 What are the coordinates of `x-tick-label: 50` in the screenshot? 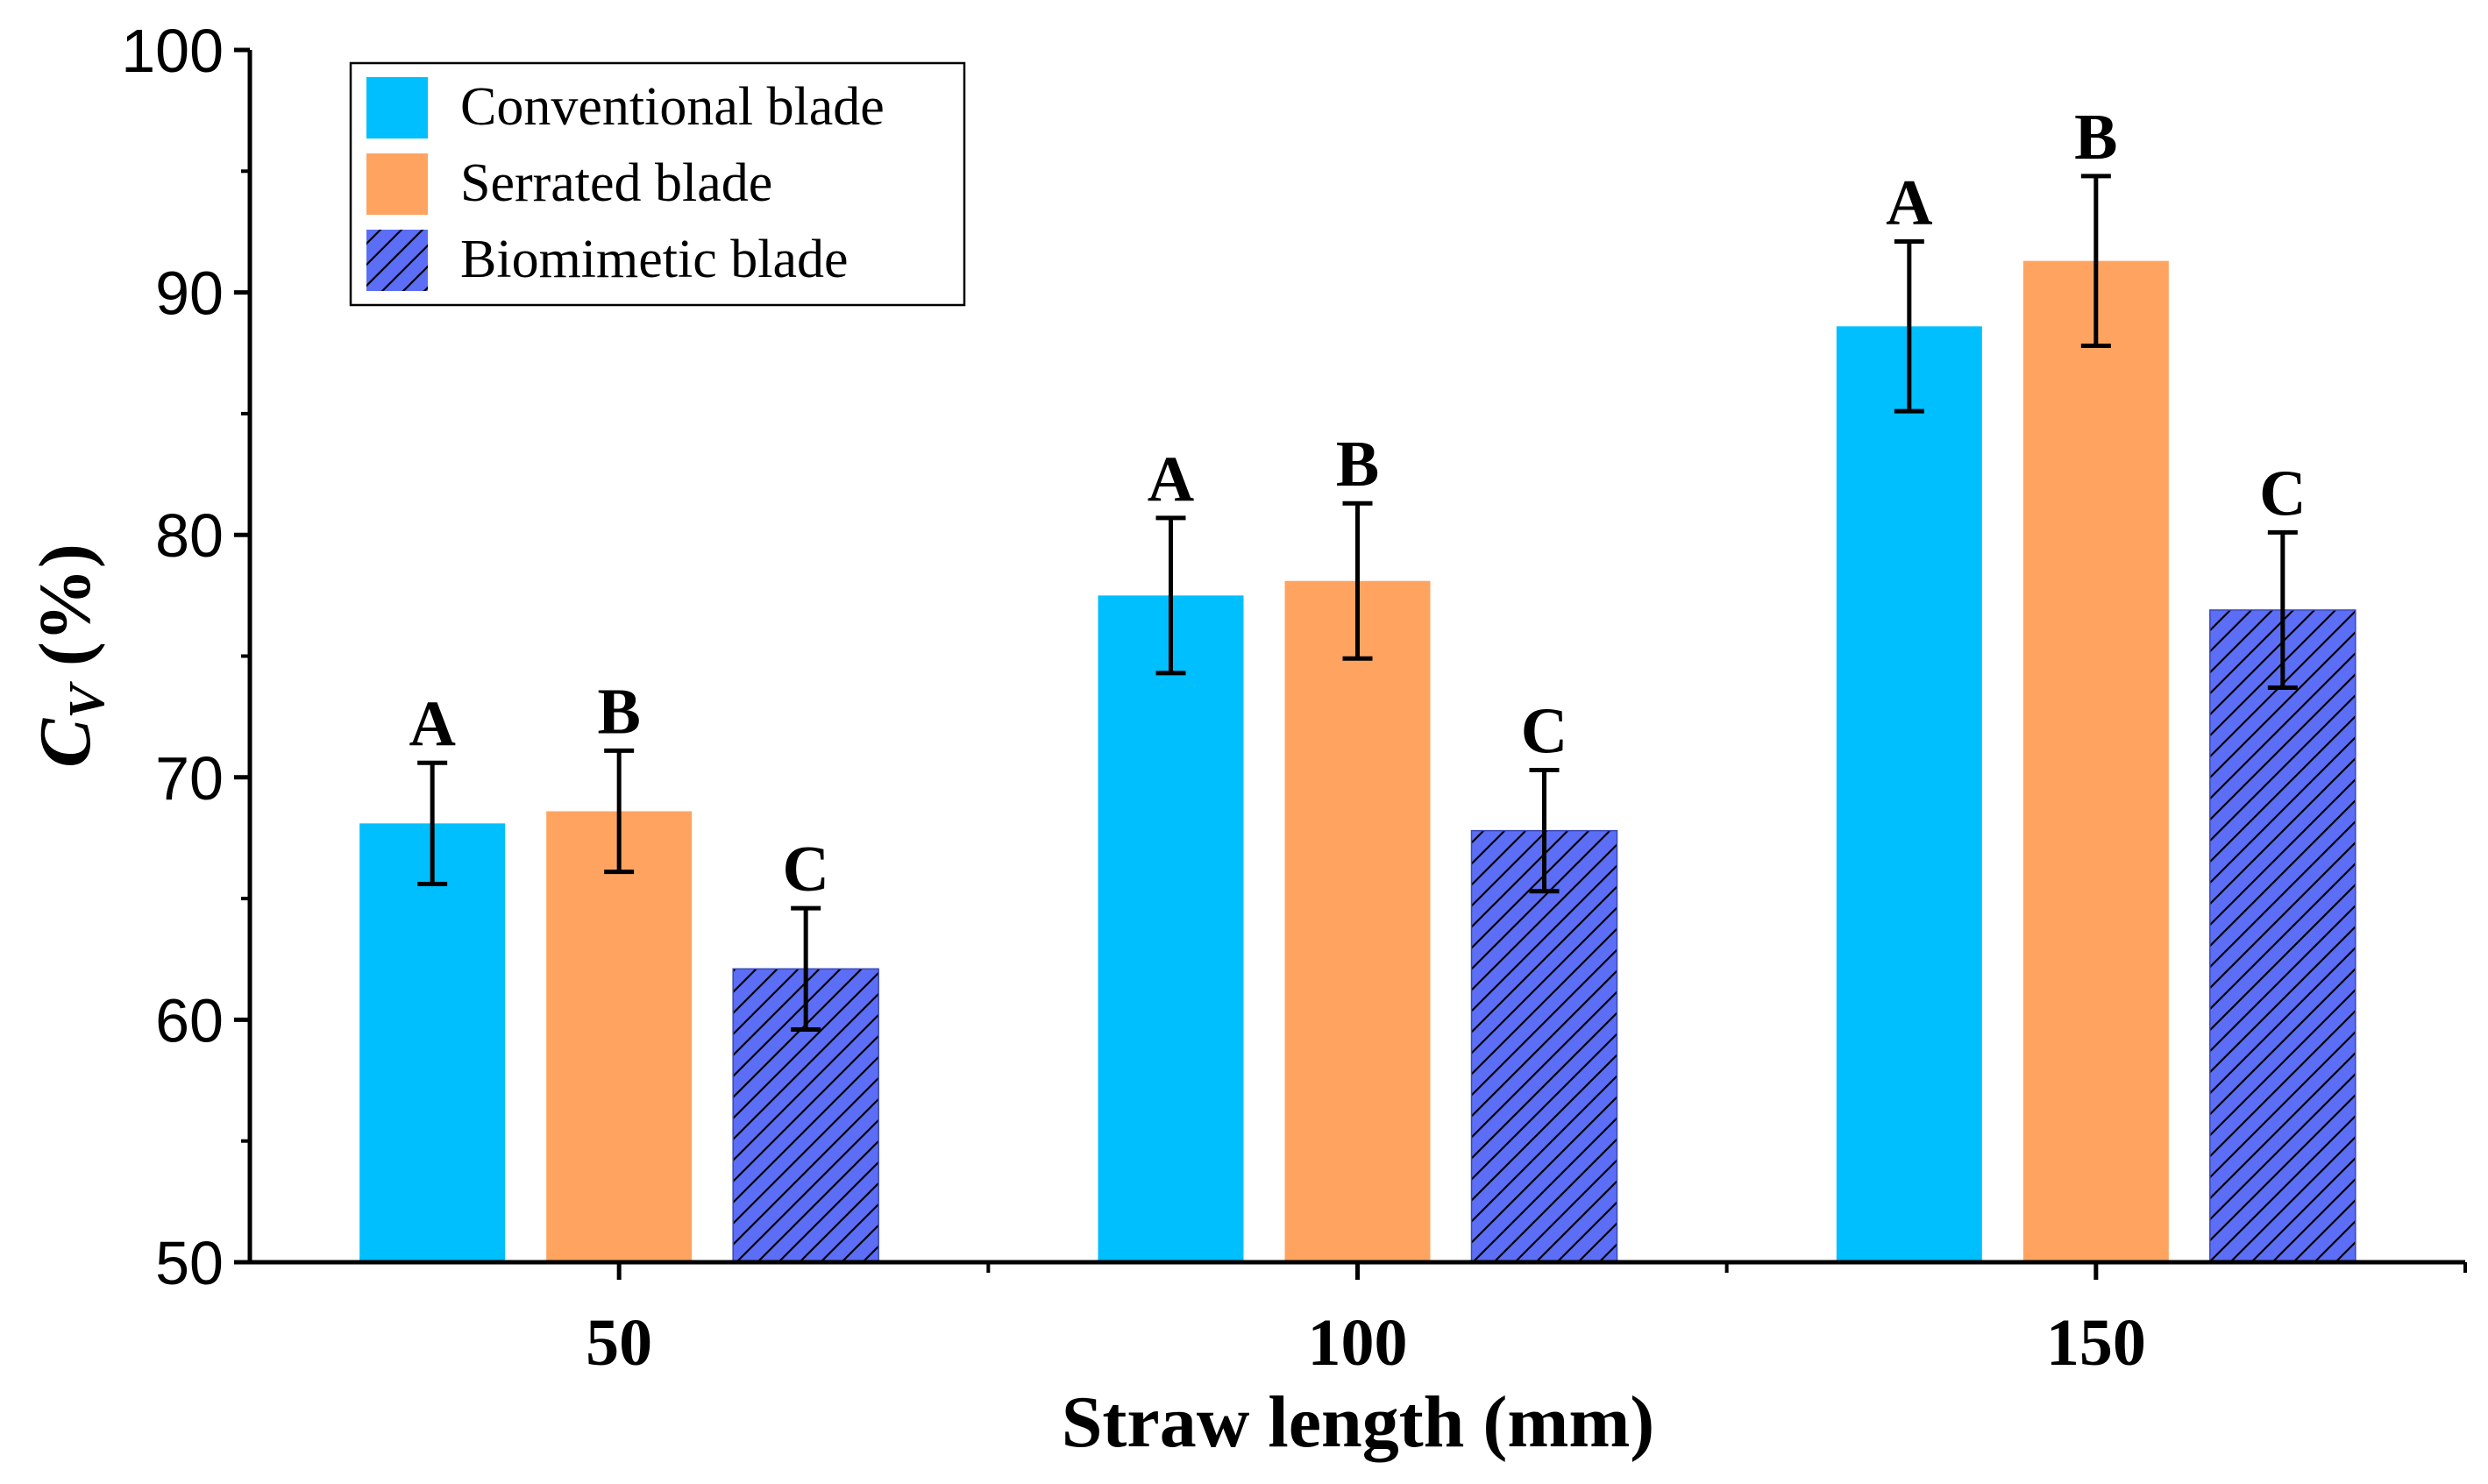 It's located at (619, 1343).